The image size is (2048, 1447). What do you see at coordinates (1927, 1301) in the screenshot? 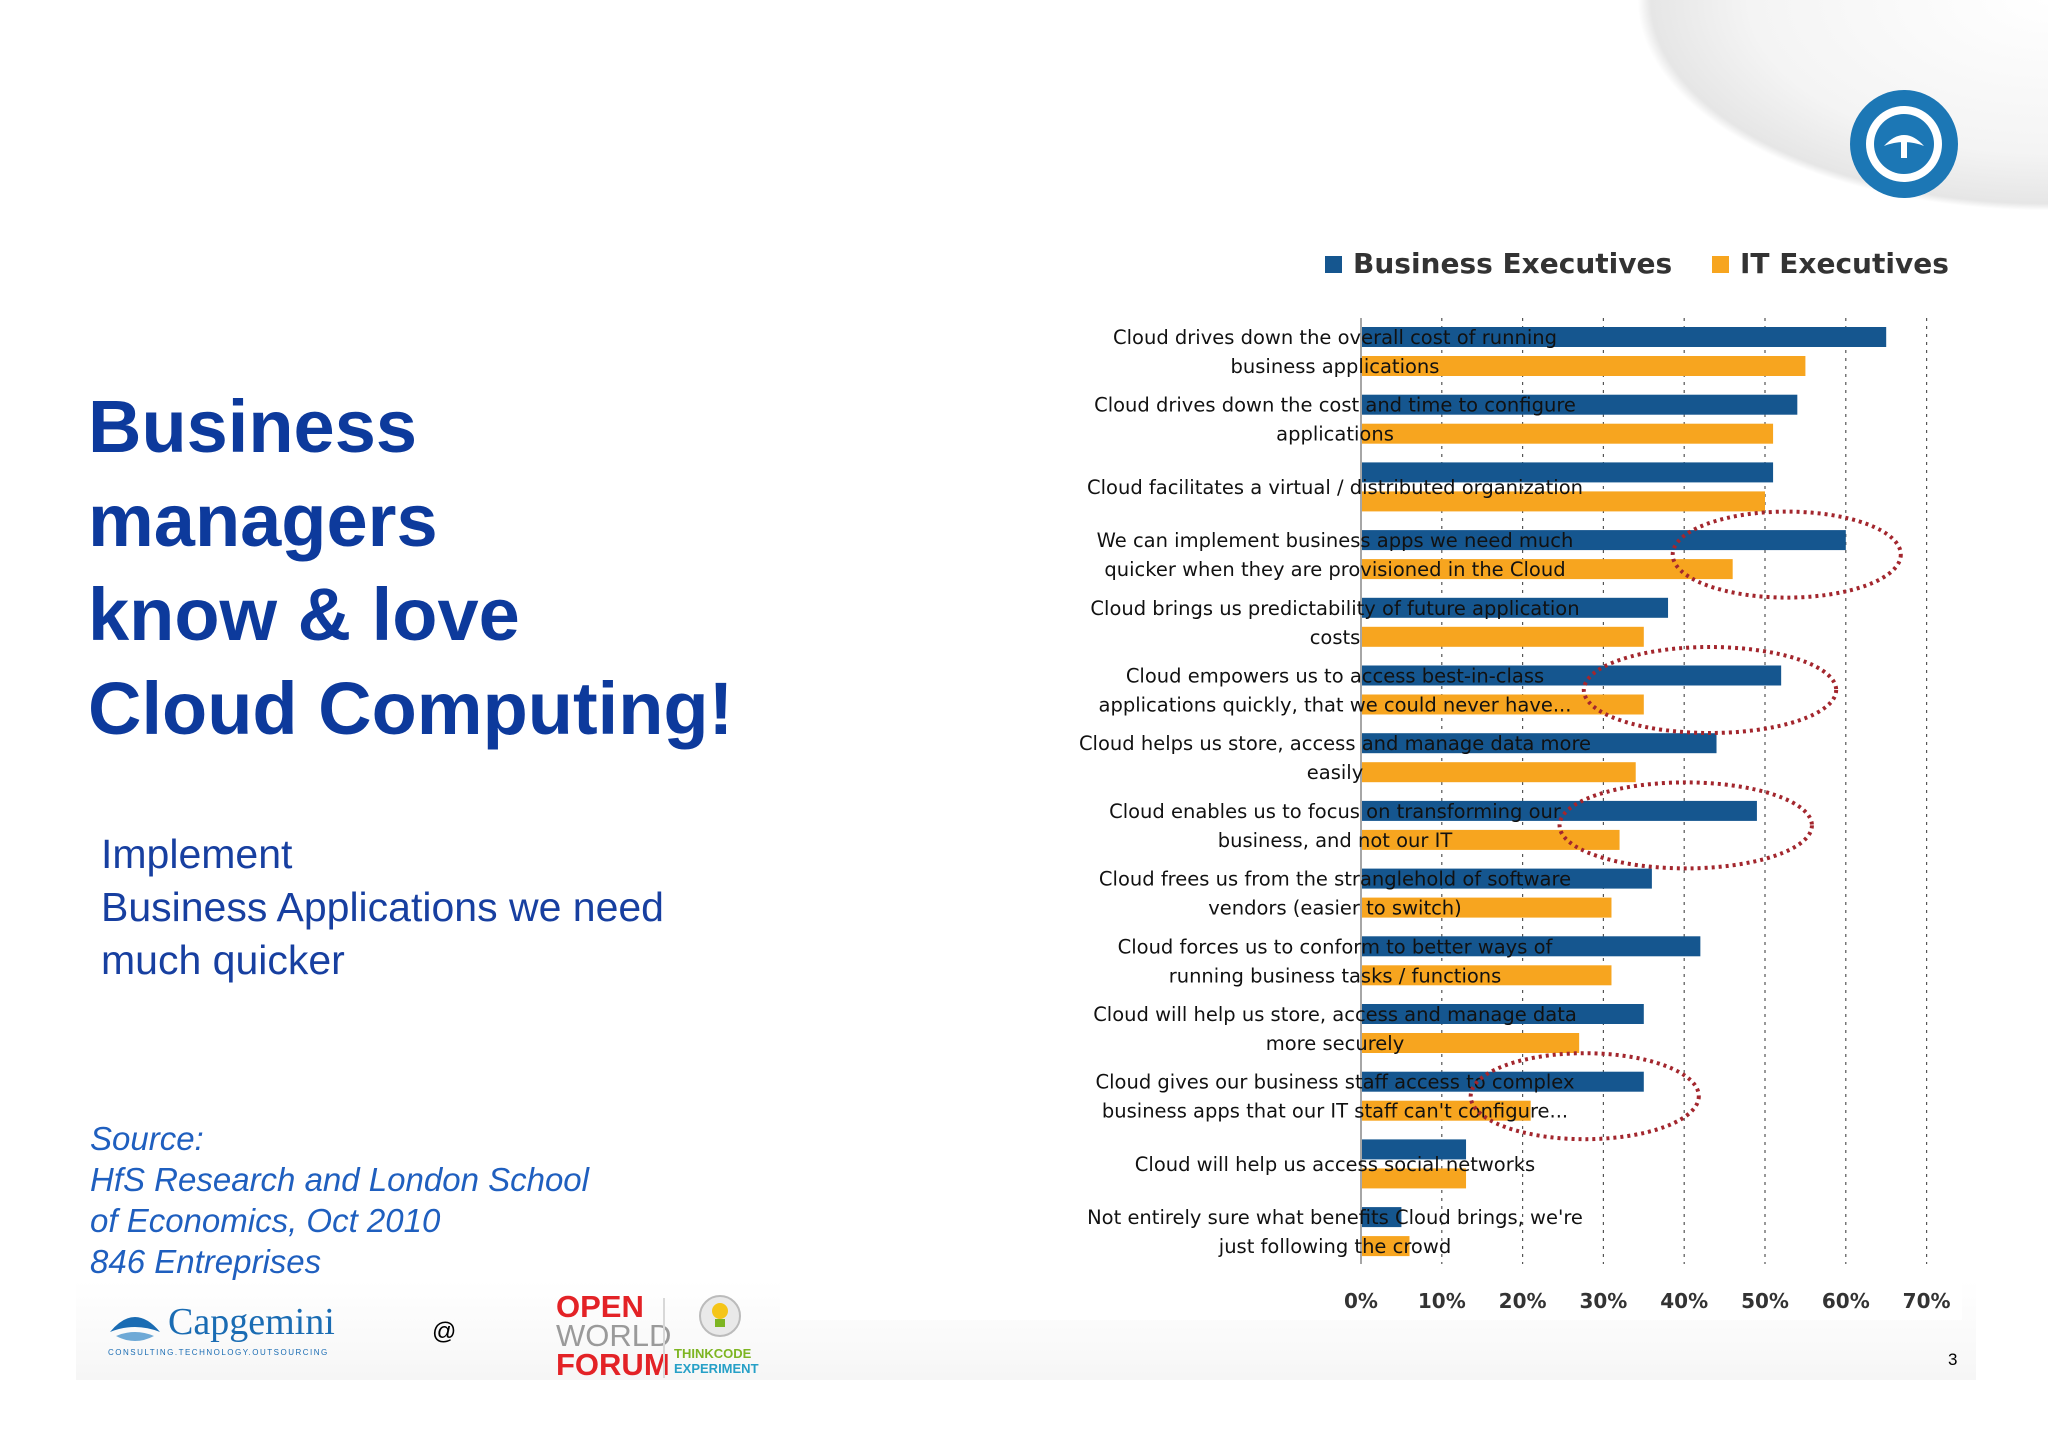
I see `x-tick-label: 70%` at bounding box center [1927, 1301].